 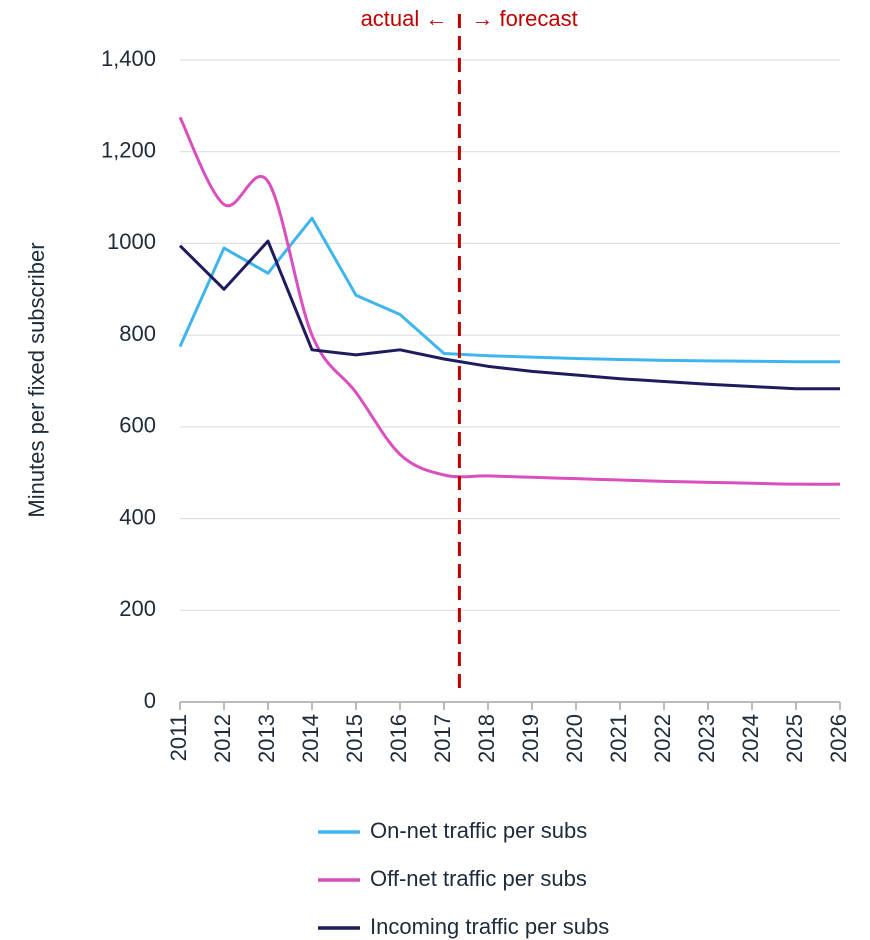 I want to click on legend-label: On-net traffic per subs, so click(x=478, y=830).